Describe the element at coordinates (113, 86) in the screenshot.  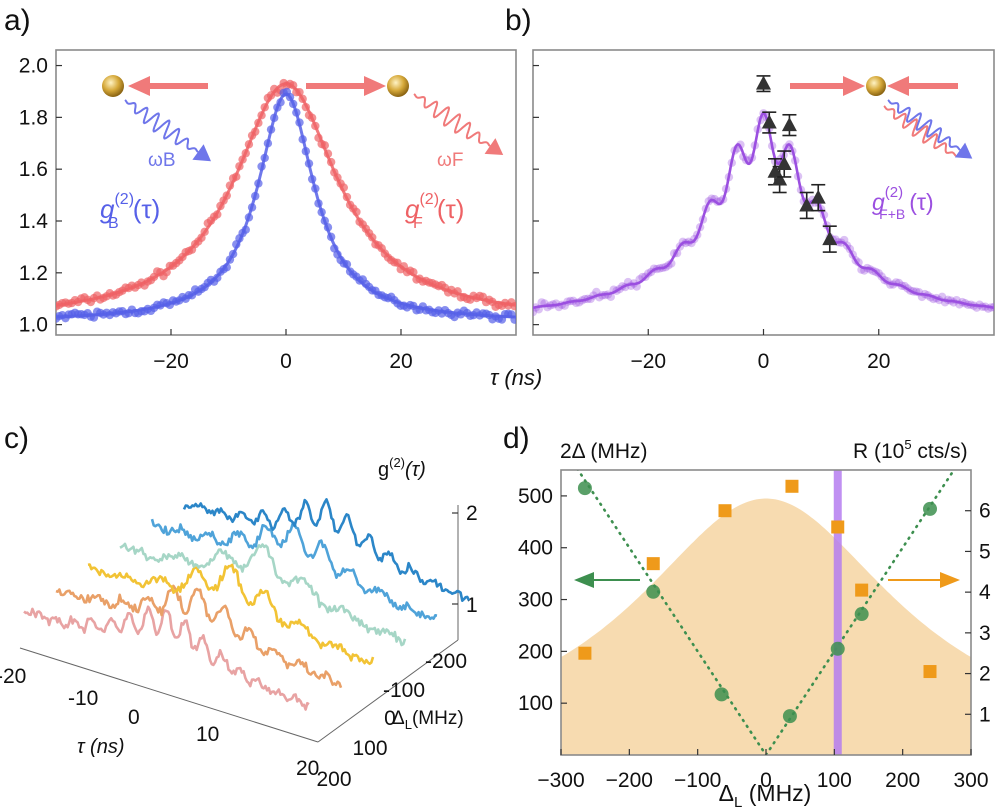
I see `particle-icon-left` at that location.